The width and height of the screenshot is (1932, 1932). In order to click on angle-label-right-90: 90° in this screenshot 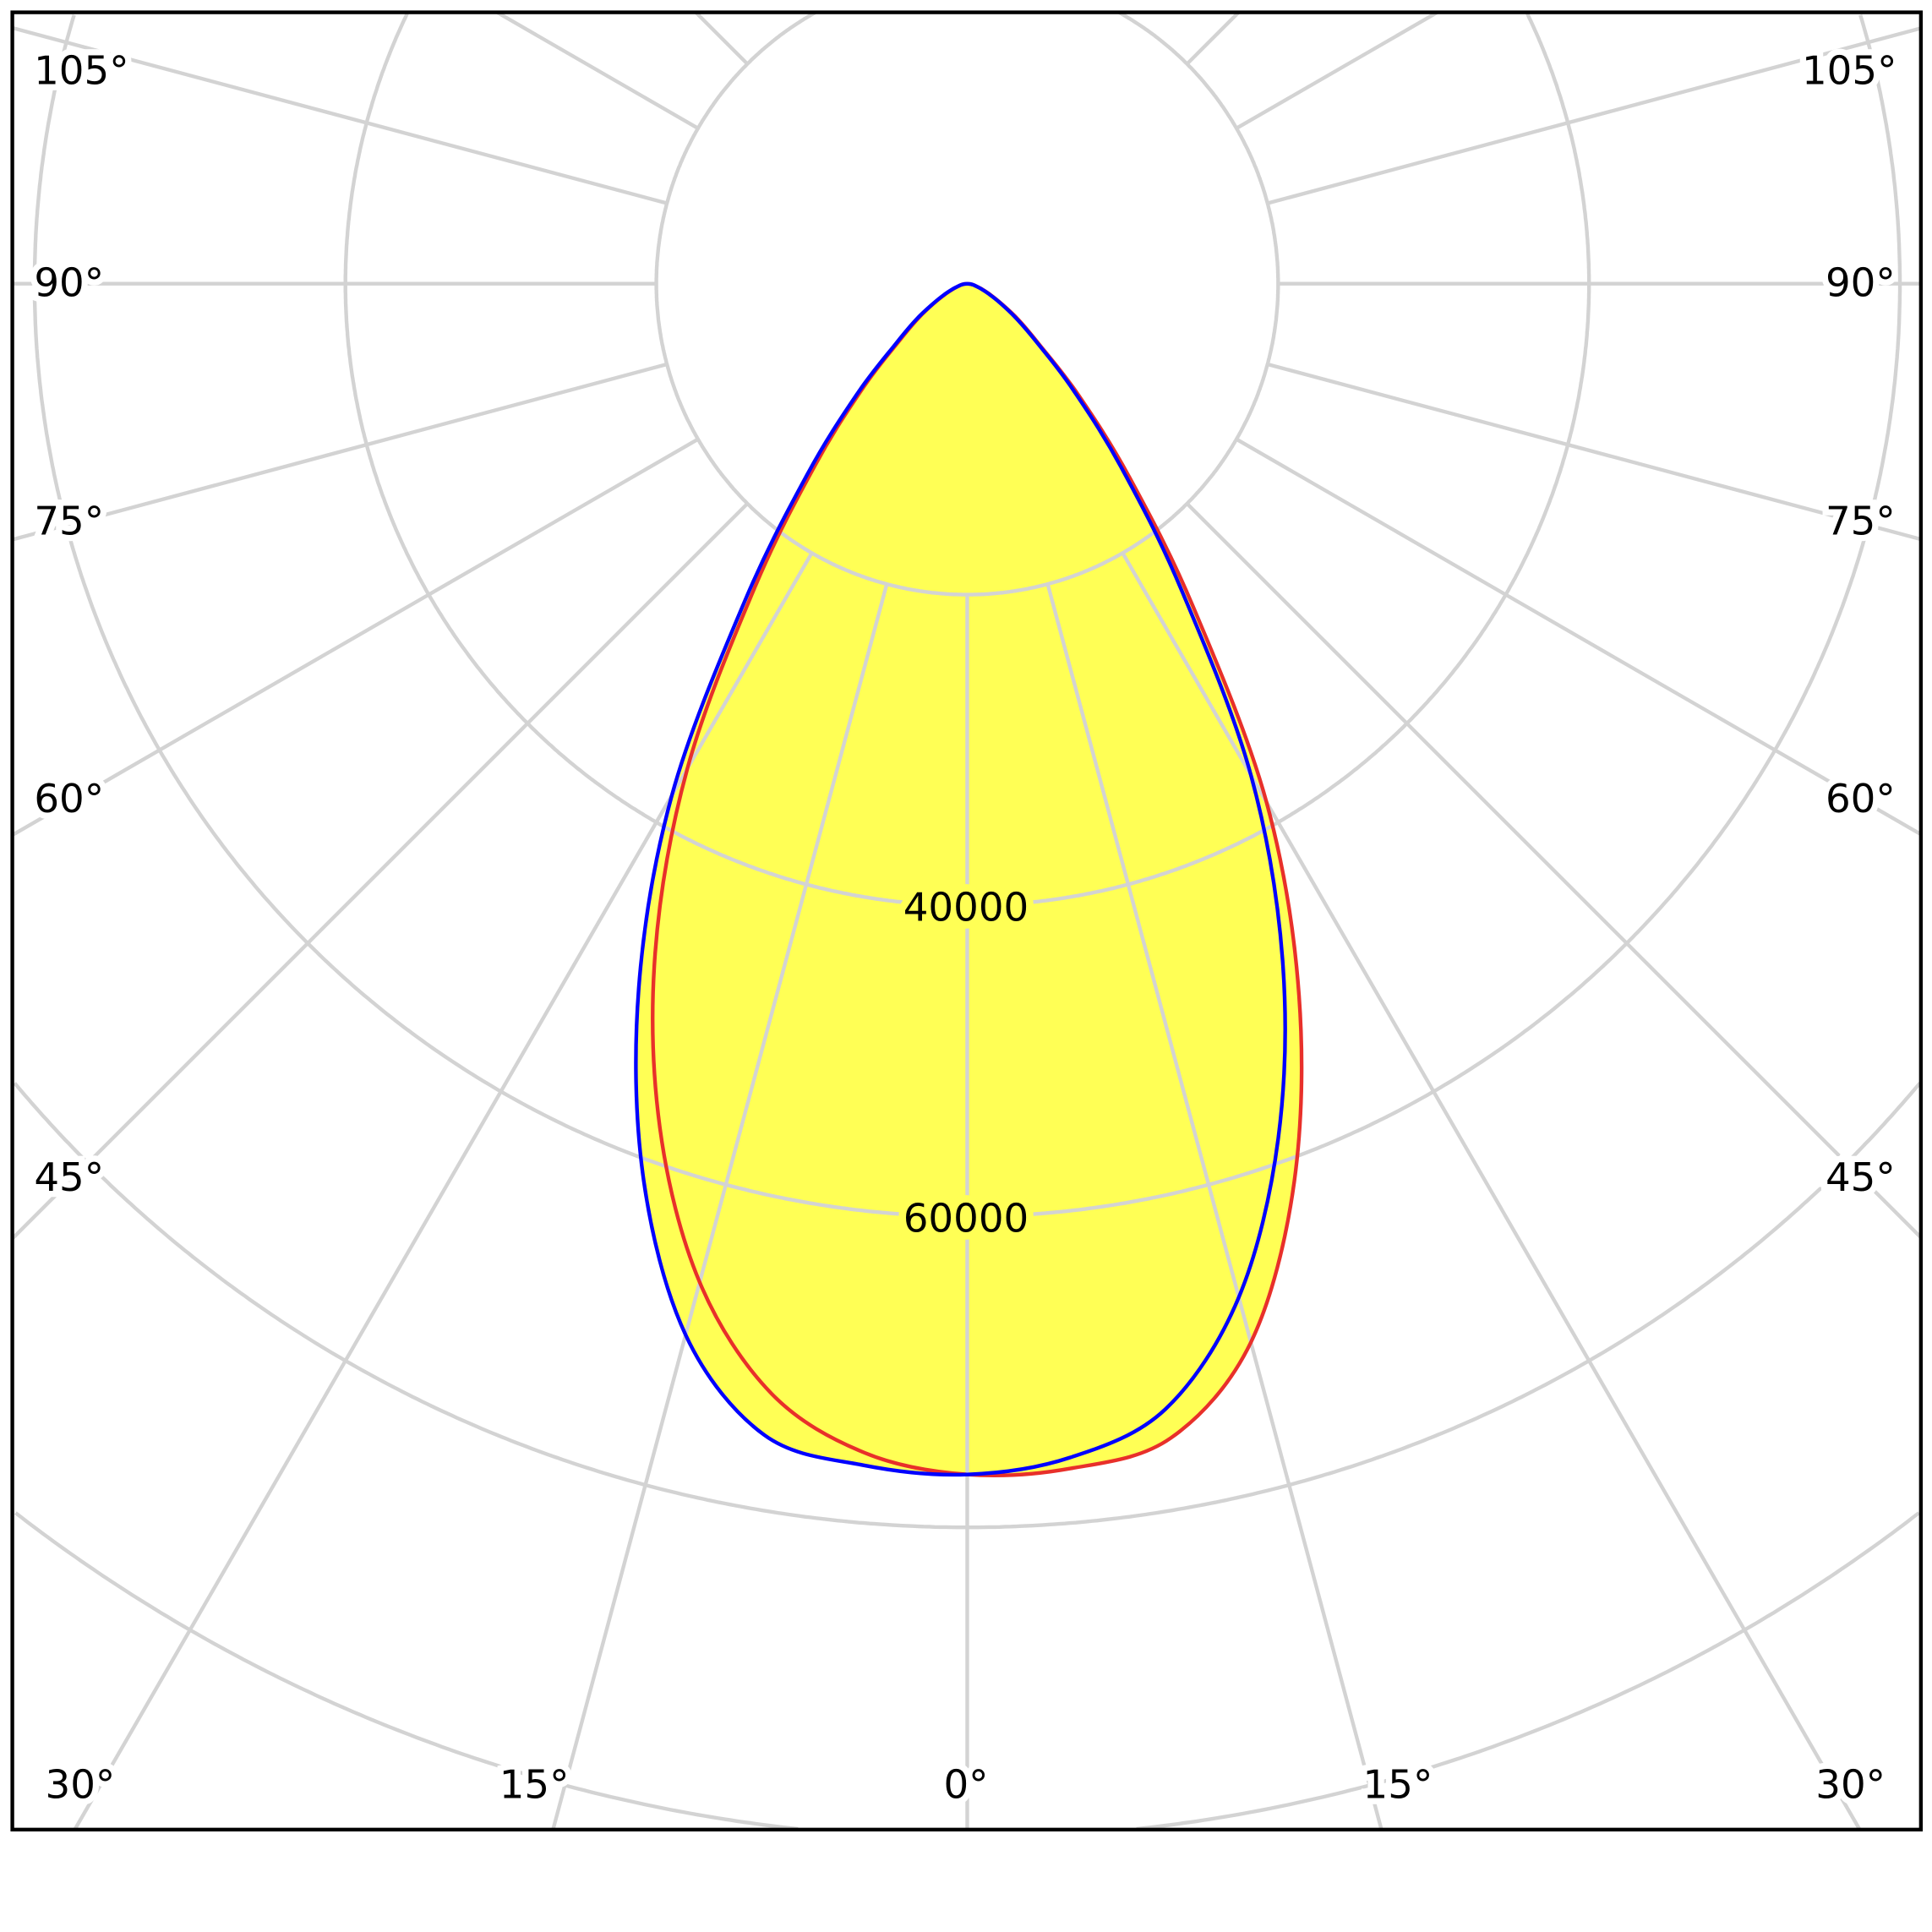, I will do `click(1861, 284)`.